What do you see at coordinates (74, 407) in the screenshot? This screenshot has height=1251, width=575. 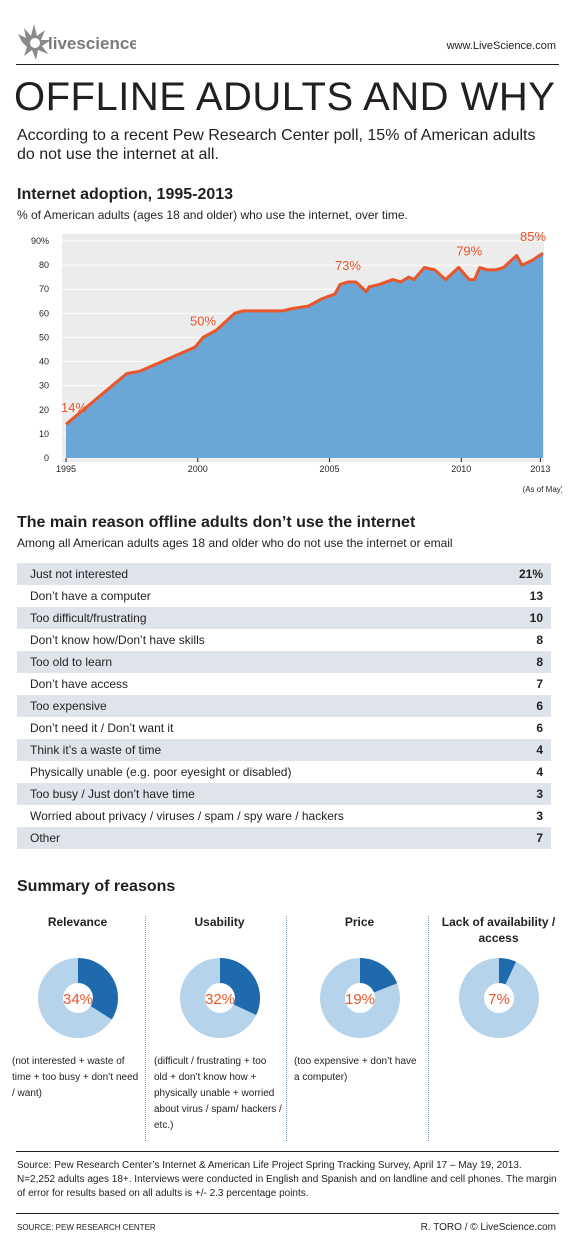 I see `data-label: 14%` at bounding box center [74, 407].